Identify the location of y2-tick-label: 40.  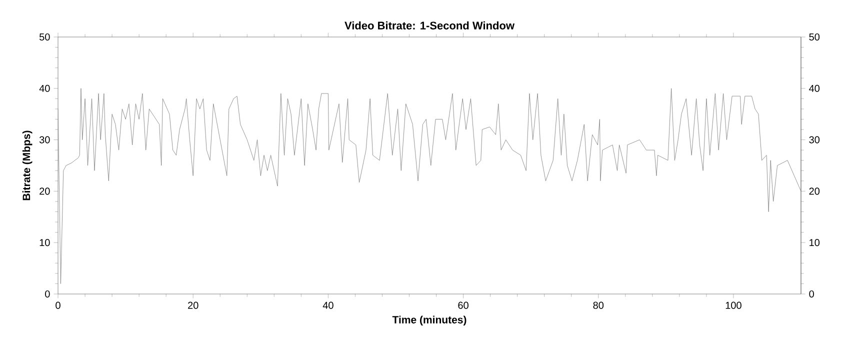
(814, 88).